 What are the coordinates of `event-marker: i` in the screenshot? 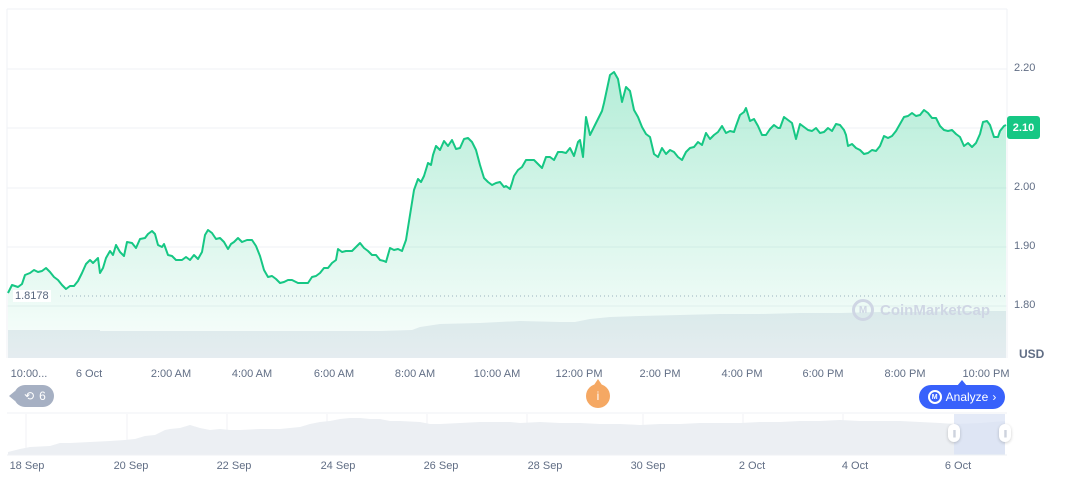 It's located at (598, 393).